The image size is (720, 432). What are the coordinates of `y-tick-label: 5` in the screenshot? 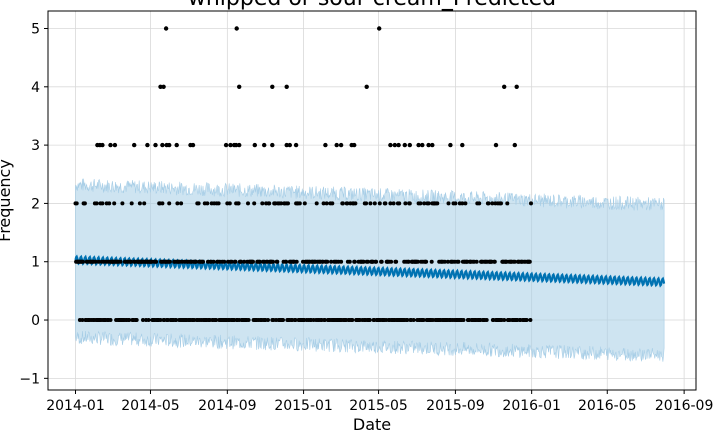 It's located at (35, 29).